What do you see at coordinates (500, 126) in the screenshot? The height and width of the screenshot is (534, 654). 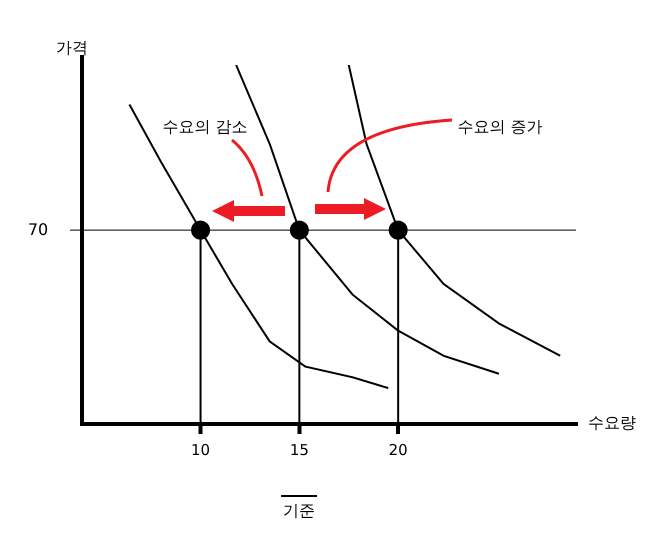 I see `annotation: 수요의 증가` at bounding box center [500, 126].